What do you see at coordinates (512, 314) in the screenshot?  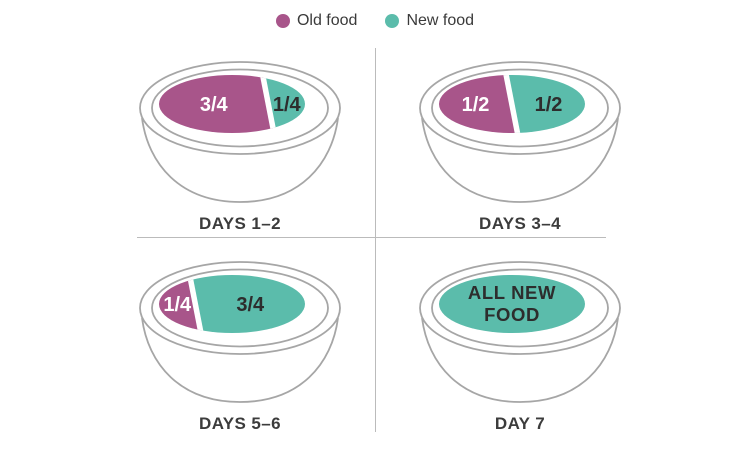 I see `portion-text-line: FOOD` at bounding box center [512, 314].